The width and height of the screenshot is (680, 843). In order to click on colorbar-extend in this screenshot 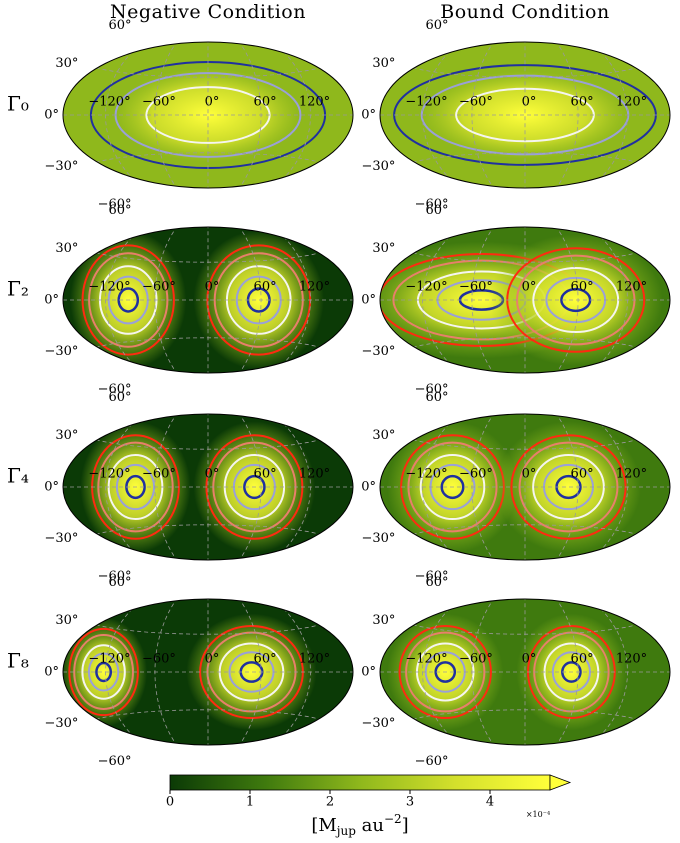, I will do `click(560, 782)`.